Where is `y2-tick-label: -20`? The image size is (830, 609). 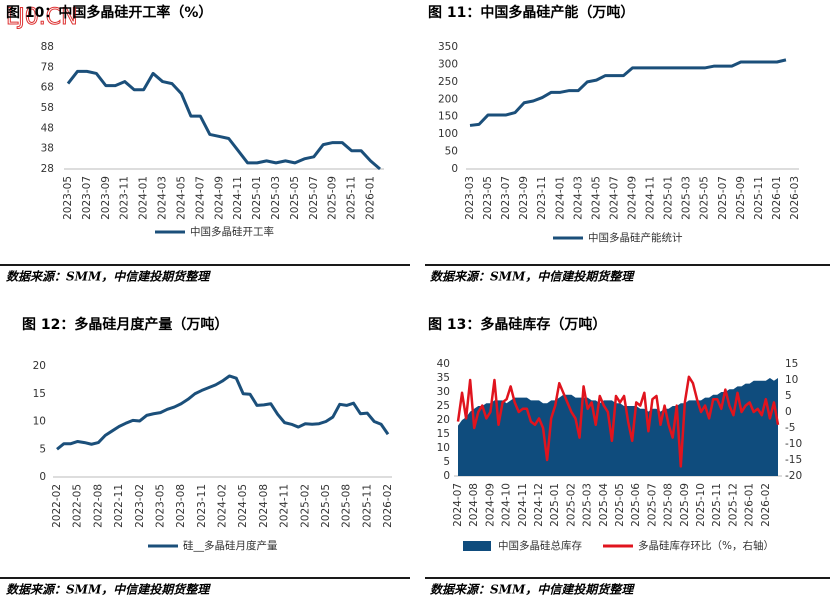 y2-tick-label: -20 is located at coordinates (793, 476).